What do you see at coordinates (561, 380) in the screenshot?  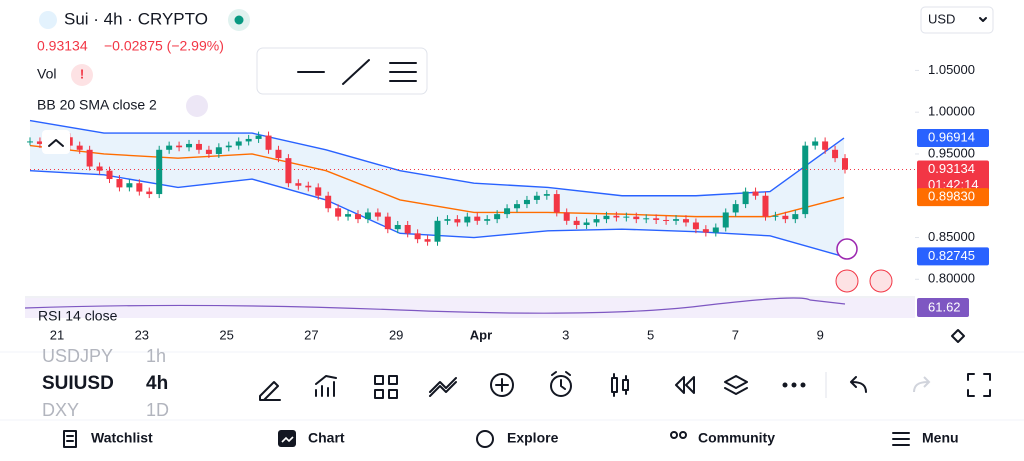 I see `alarm` at bounding box center [561, 380].